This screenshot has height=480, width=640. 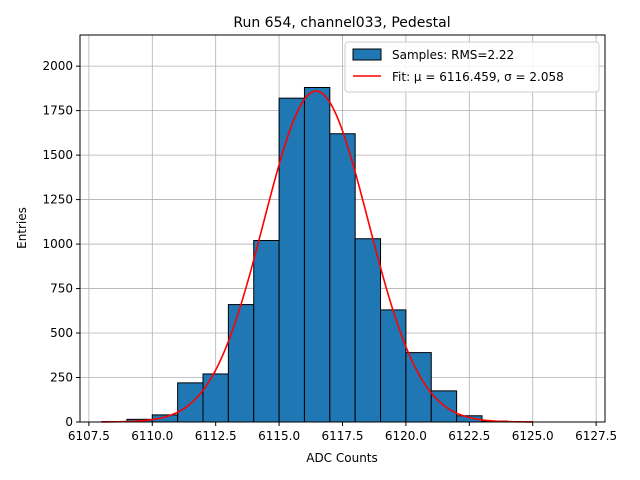 I want to click on y-tick-label: 250, so click(x=61, y=378).